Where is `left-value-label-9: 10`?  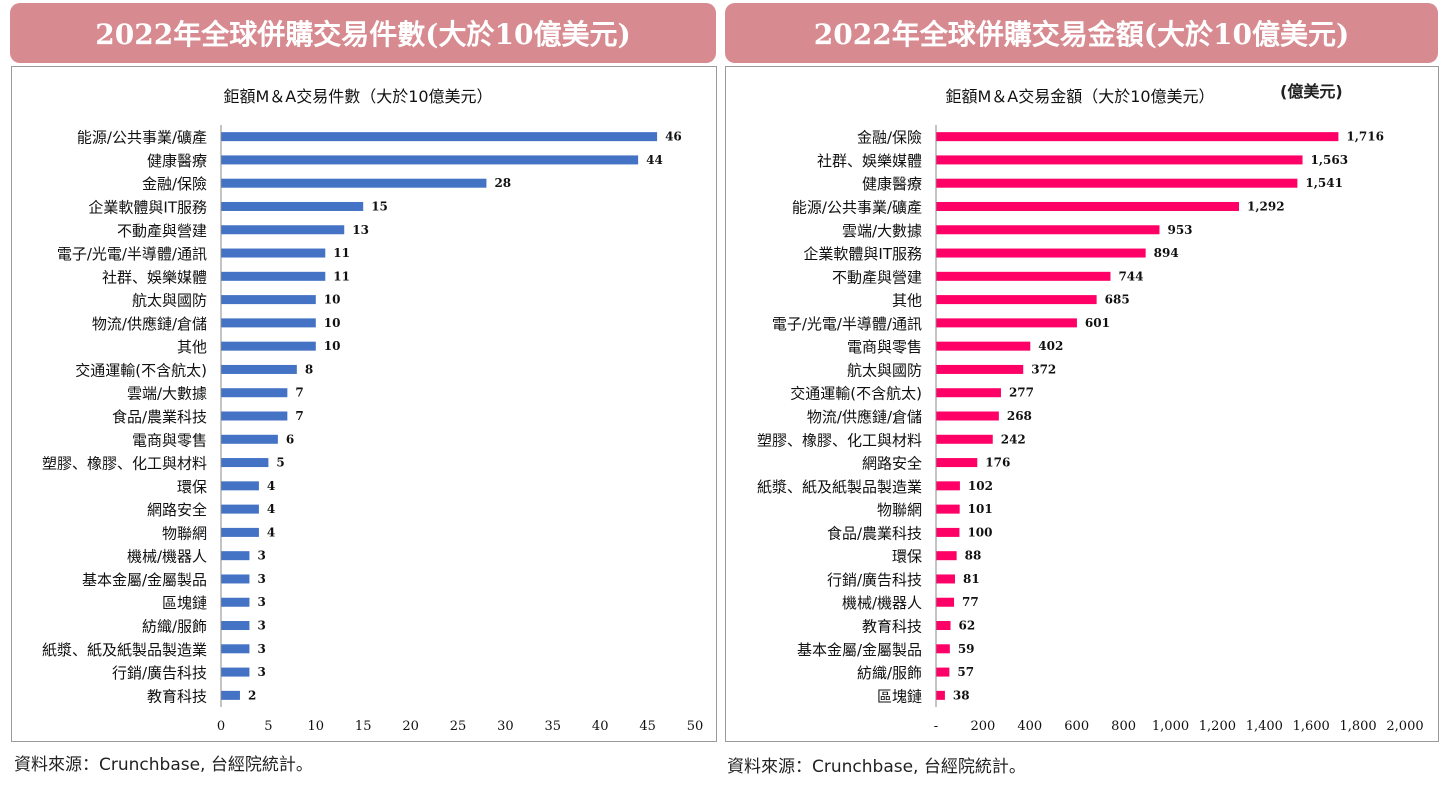 left-value-label-9: 10 is located at coordinates (332, 346).